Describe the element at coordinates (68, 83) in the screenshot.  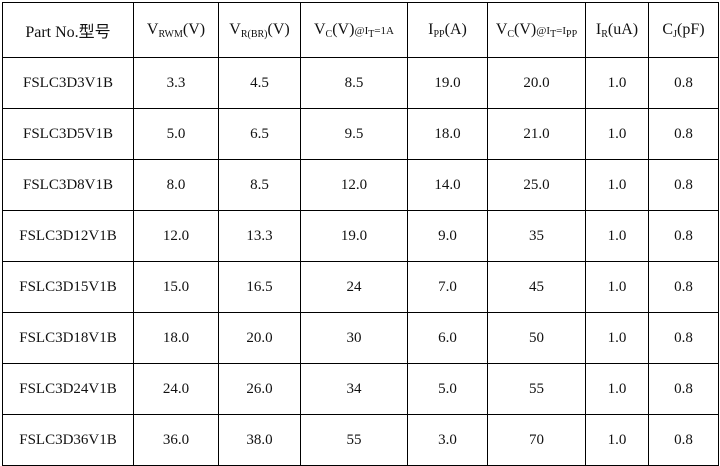
I see `part-number: FSLC3D3V1B` at that location.